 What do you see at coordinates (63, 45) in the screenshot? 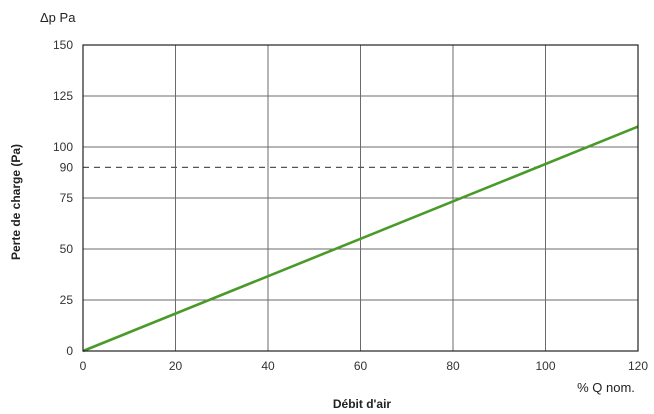
I see `y-tick-label: 150` at bounding box center [63, 45].